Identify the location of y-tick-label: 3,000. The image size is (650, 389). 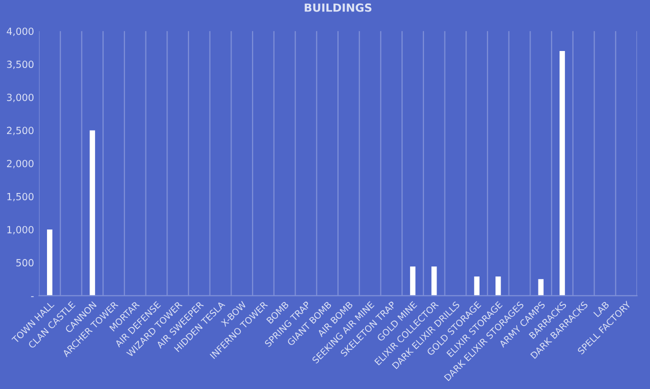
(20, 98).